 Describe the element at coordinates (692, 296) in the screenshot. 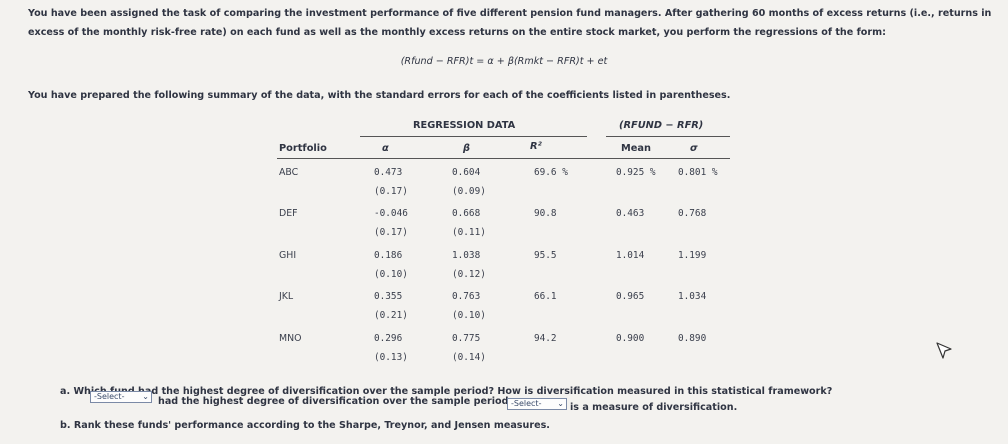

I see `cell-sigma: 1.034` at that location.